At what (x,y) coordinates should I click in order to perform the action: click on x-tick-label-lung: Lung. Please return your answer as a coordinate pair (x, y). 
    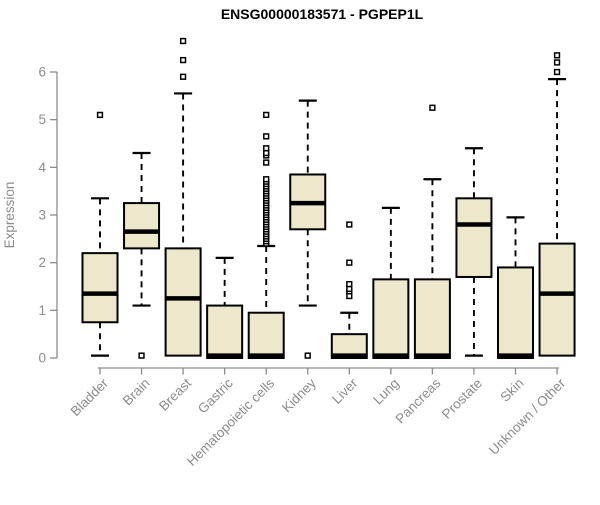
    Looking at the image, I should click on (386, 392).